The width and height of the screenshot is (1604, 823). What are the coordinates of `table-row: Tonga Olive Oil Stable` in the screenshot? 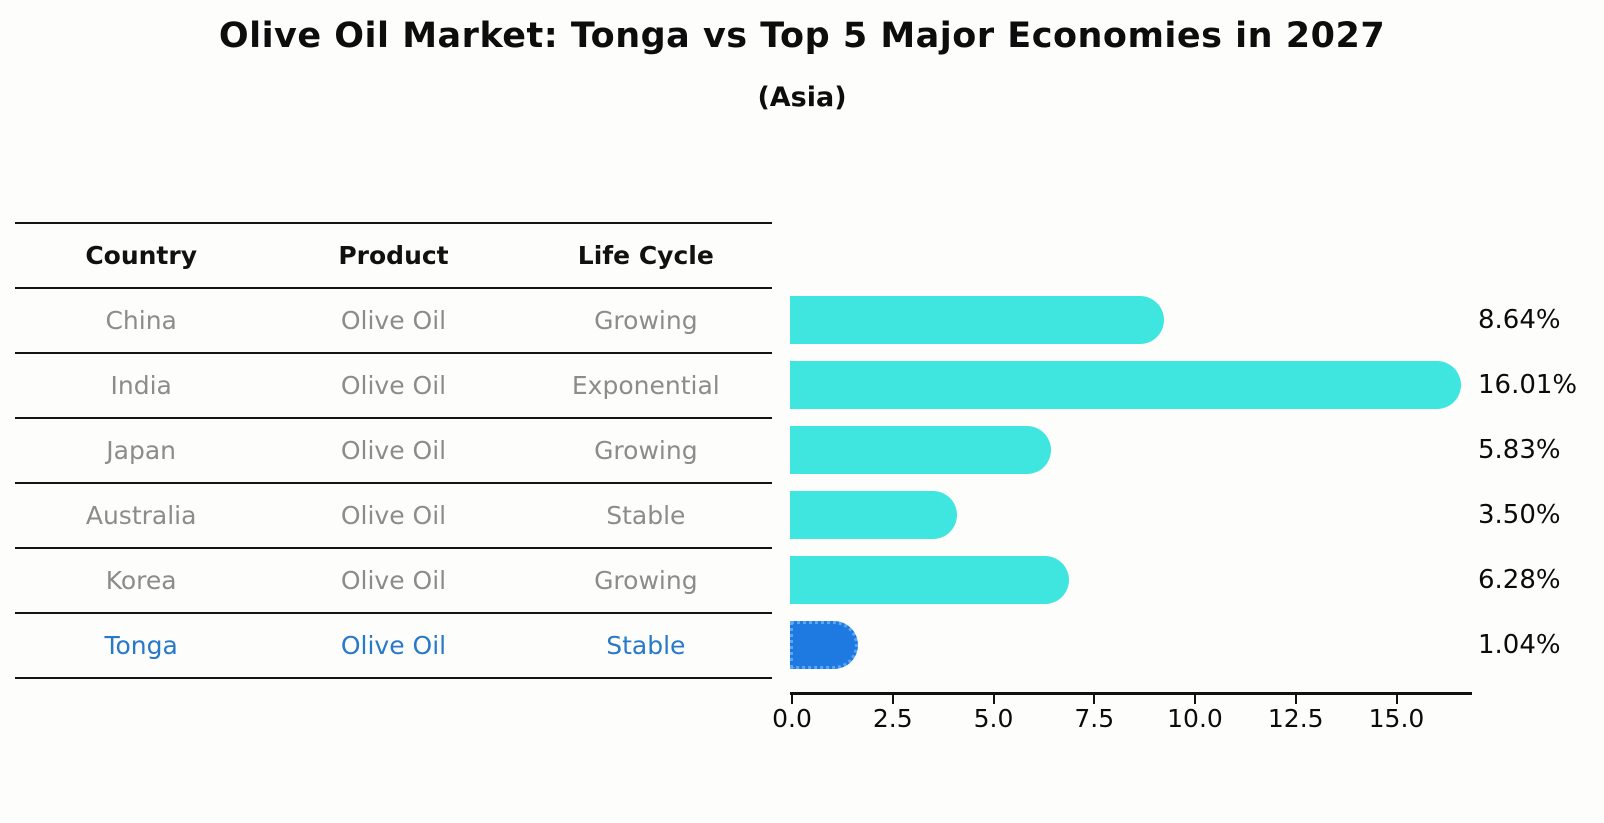 It's located at (393, 646).